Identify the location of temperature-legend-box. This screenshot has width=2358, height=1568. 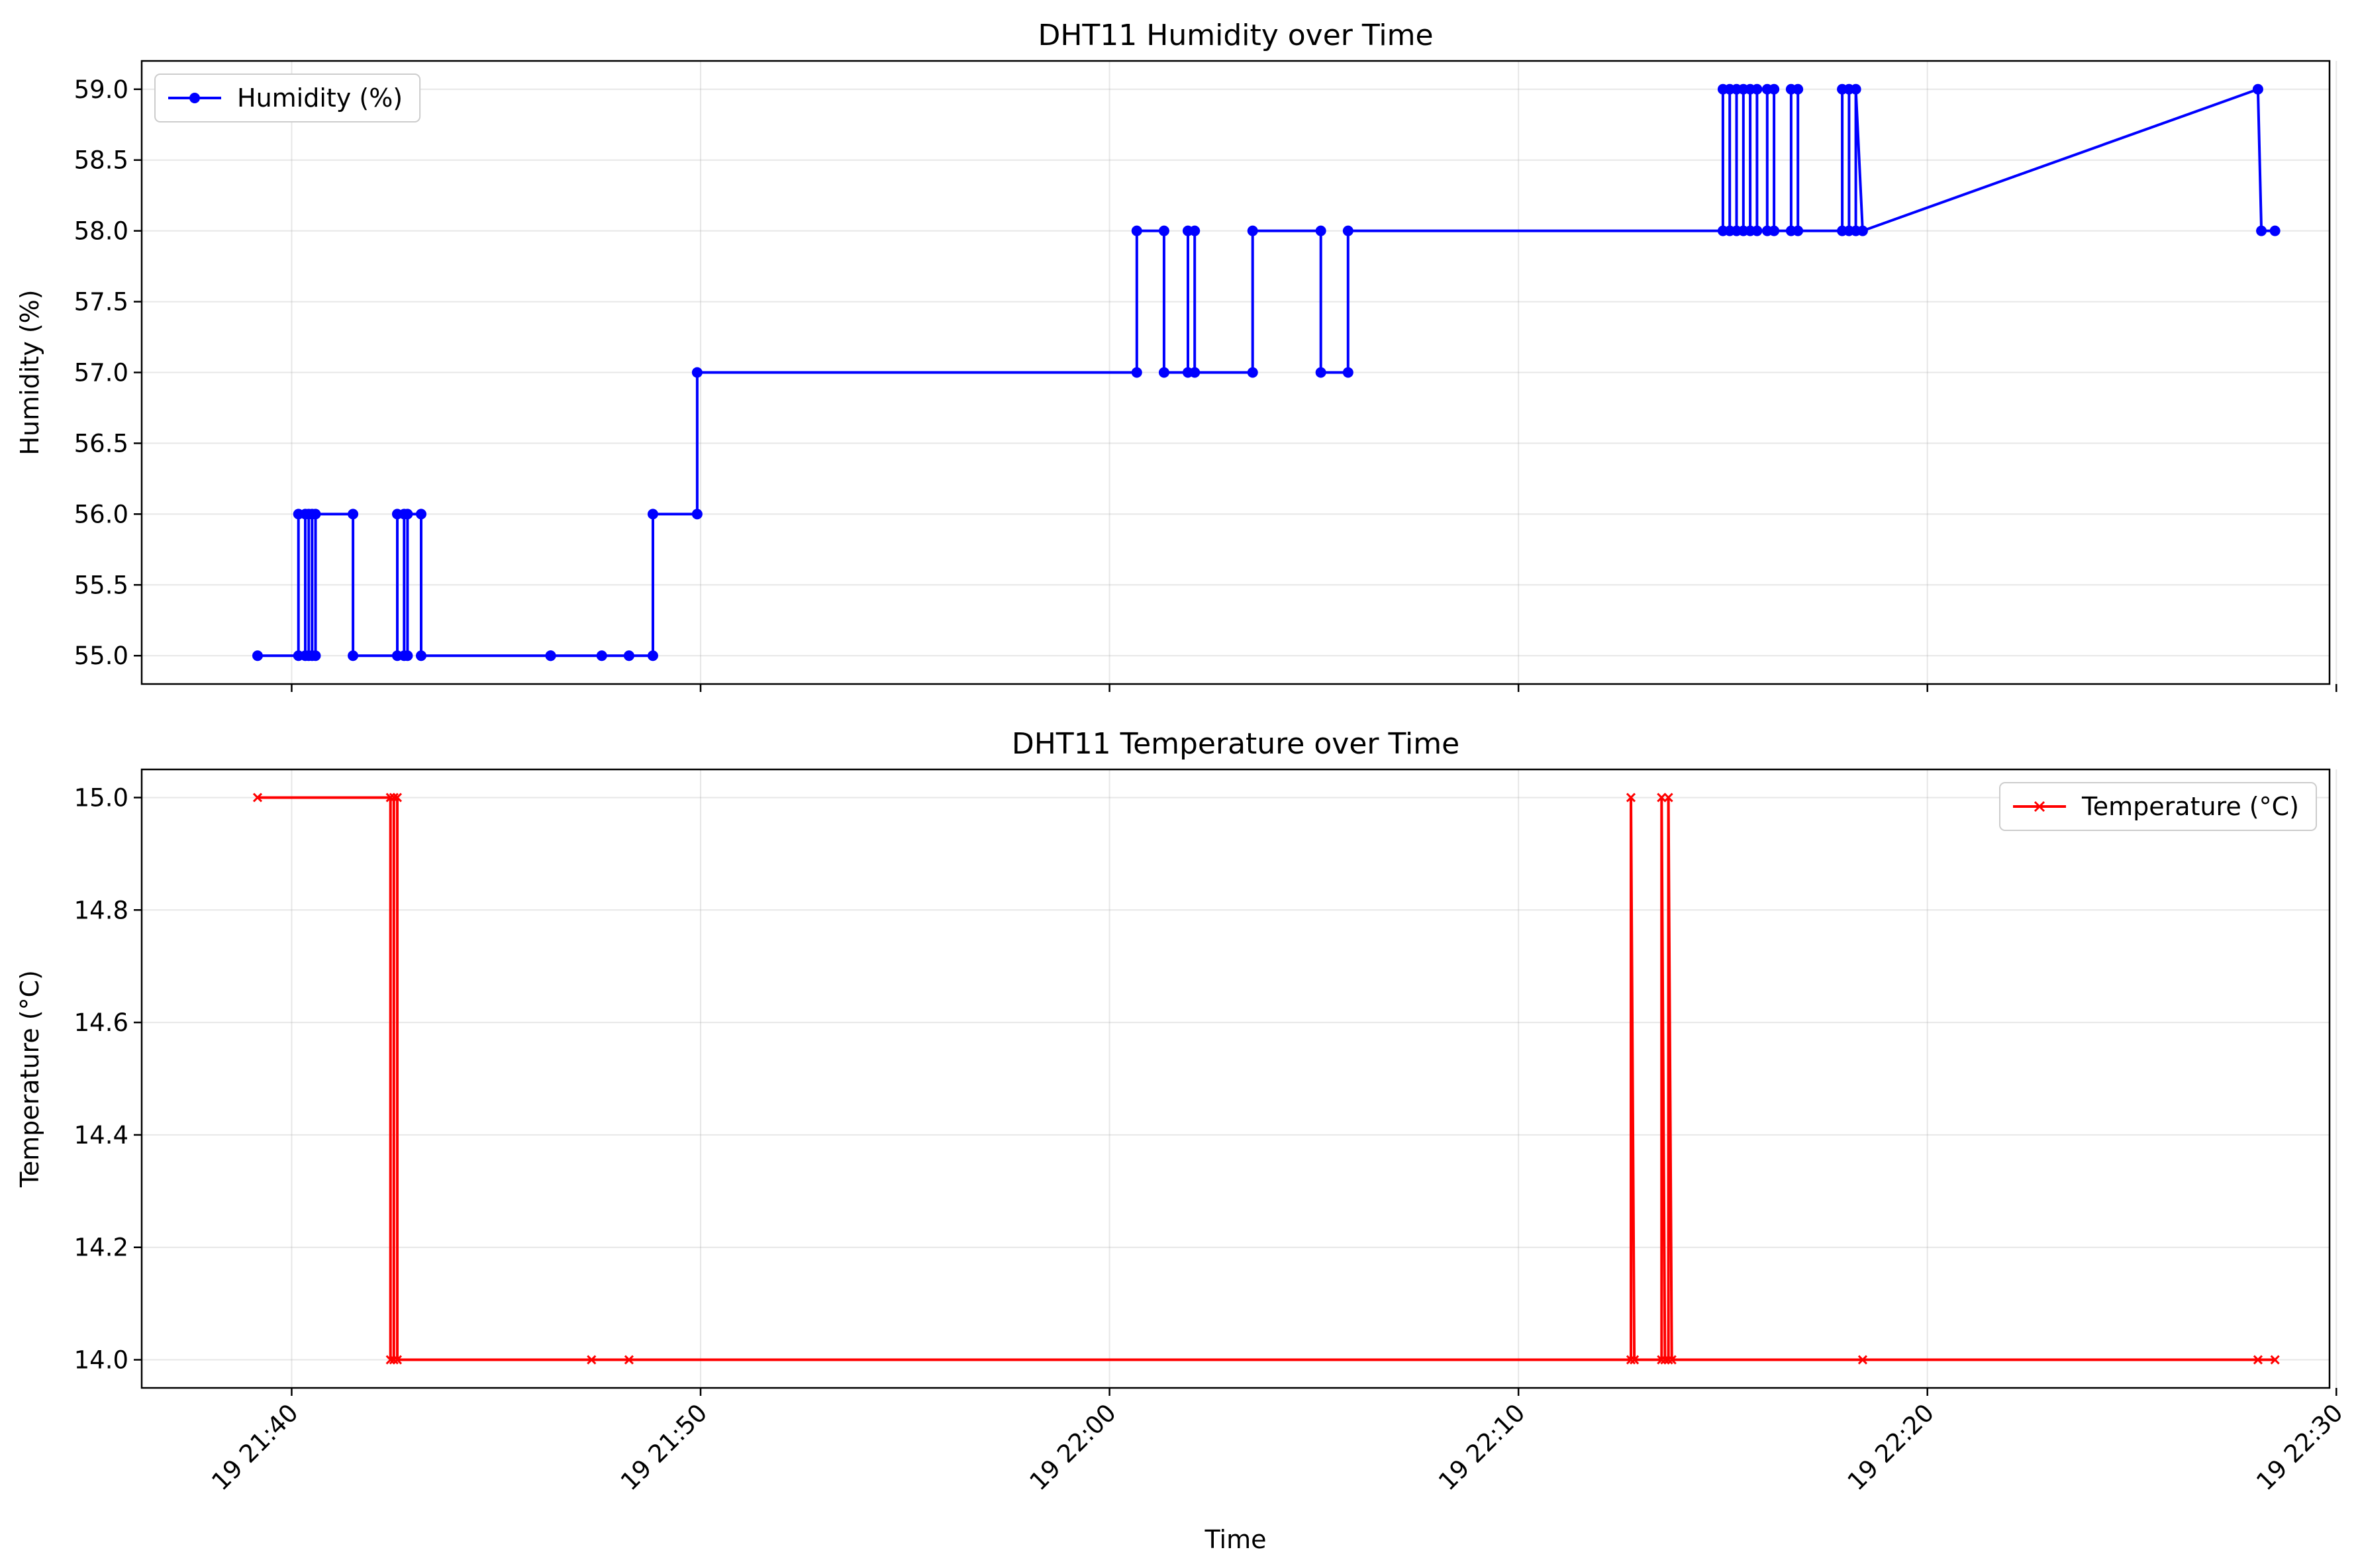
(2158, 806).